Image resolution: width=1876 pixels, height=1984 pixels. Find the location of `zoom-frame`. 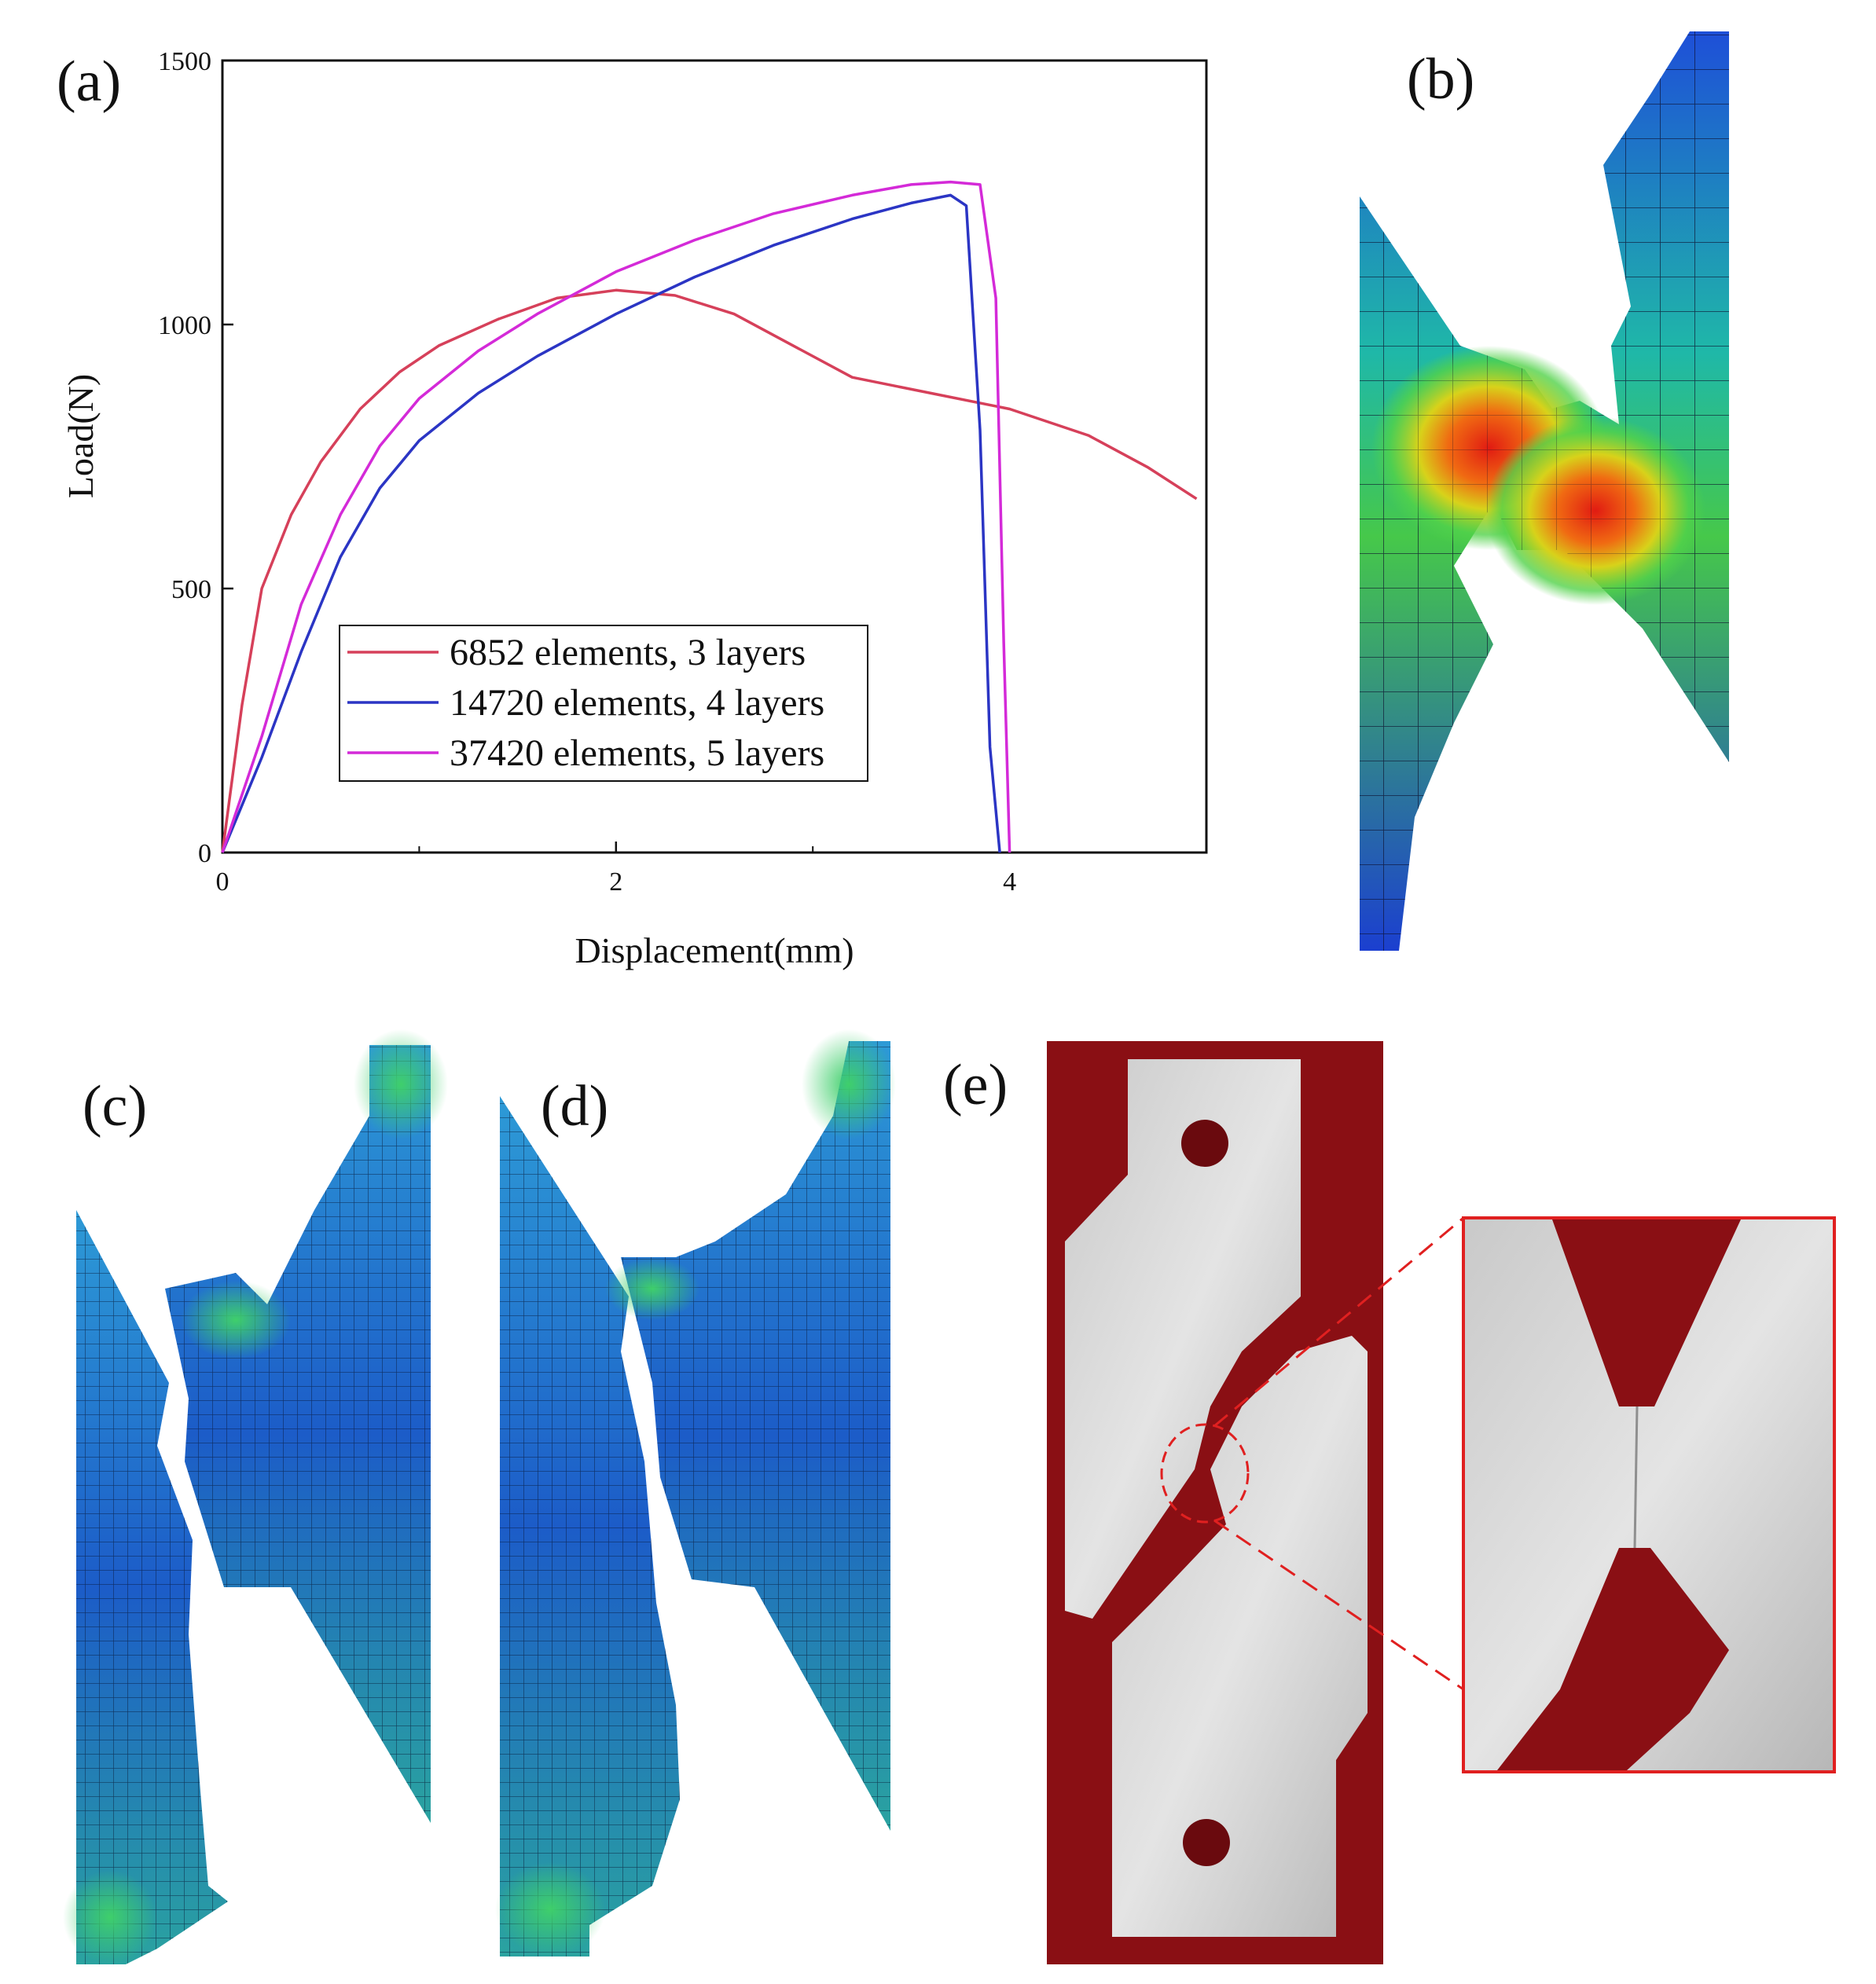

zoom-frame is located at coordinates (1649, 1494).